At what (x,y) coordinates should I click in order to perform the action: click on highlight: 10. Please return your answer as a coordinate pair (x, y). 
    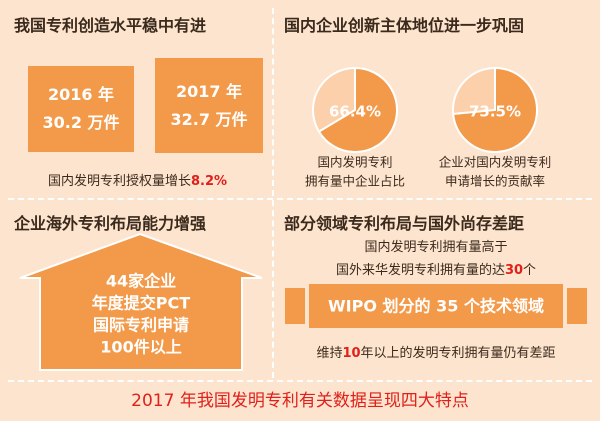
    Looking at the image, I should click on (351, 353).